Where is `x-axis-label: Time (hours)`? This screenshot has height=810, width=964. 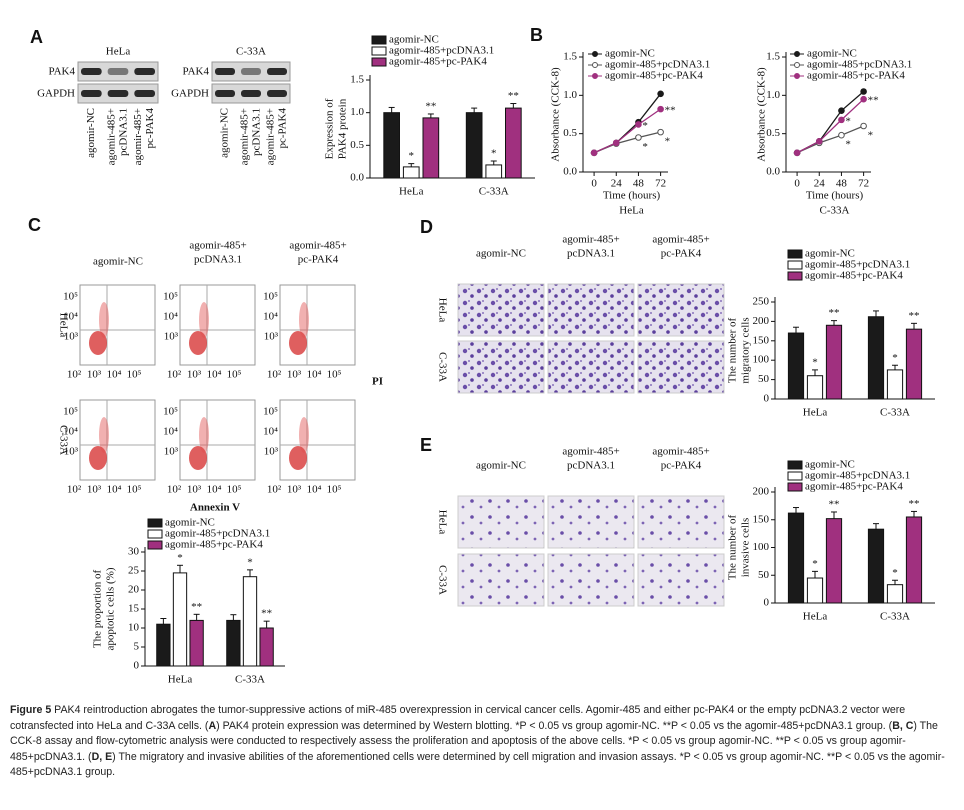 x-axis-label: Time (hours) is located at coordinates (632, 196).